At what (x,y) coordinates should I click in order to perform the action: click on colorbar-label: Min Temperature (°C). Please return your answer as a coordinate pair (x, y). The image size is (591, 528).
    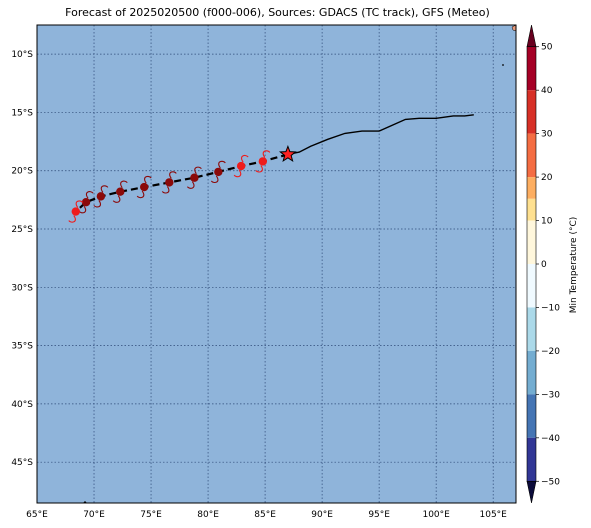
    Looking at the image, I should click on (574, 265).